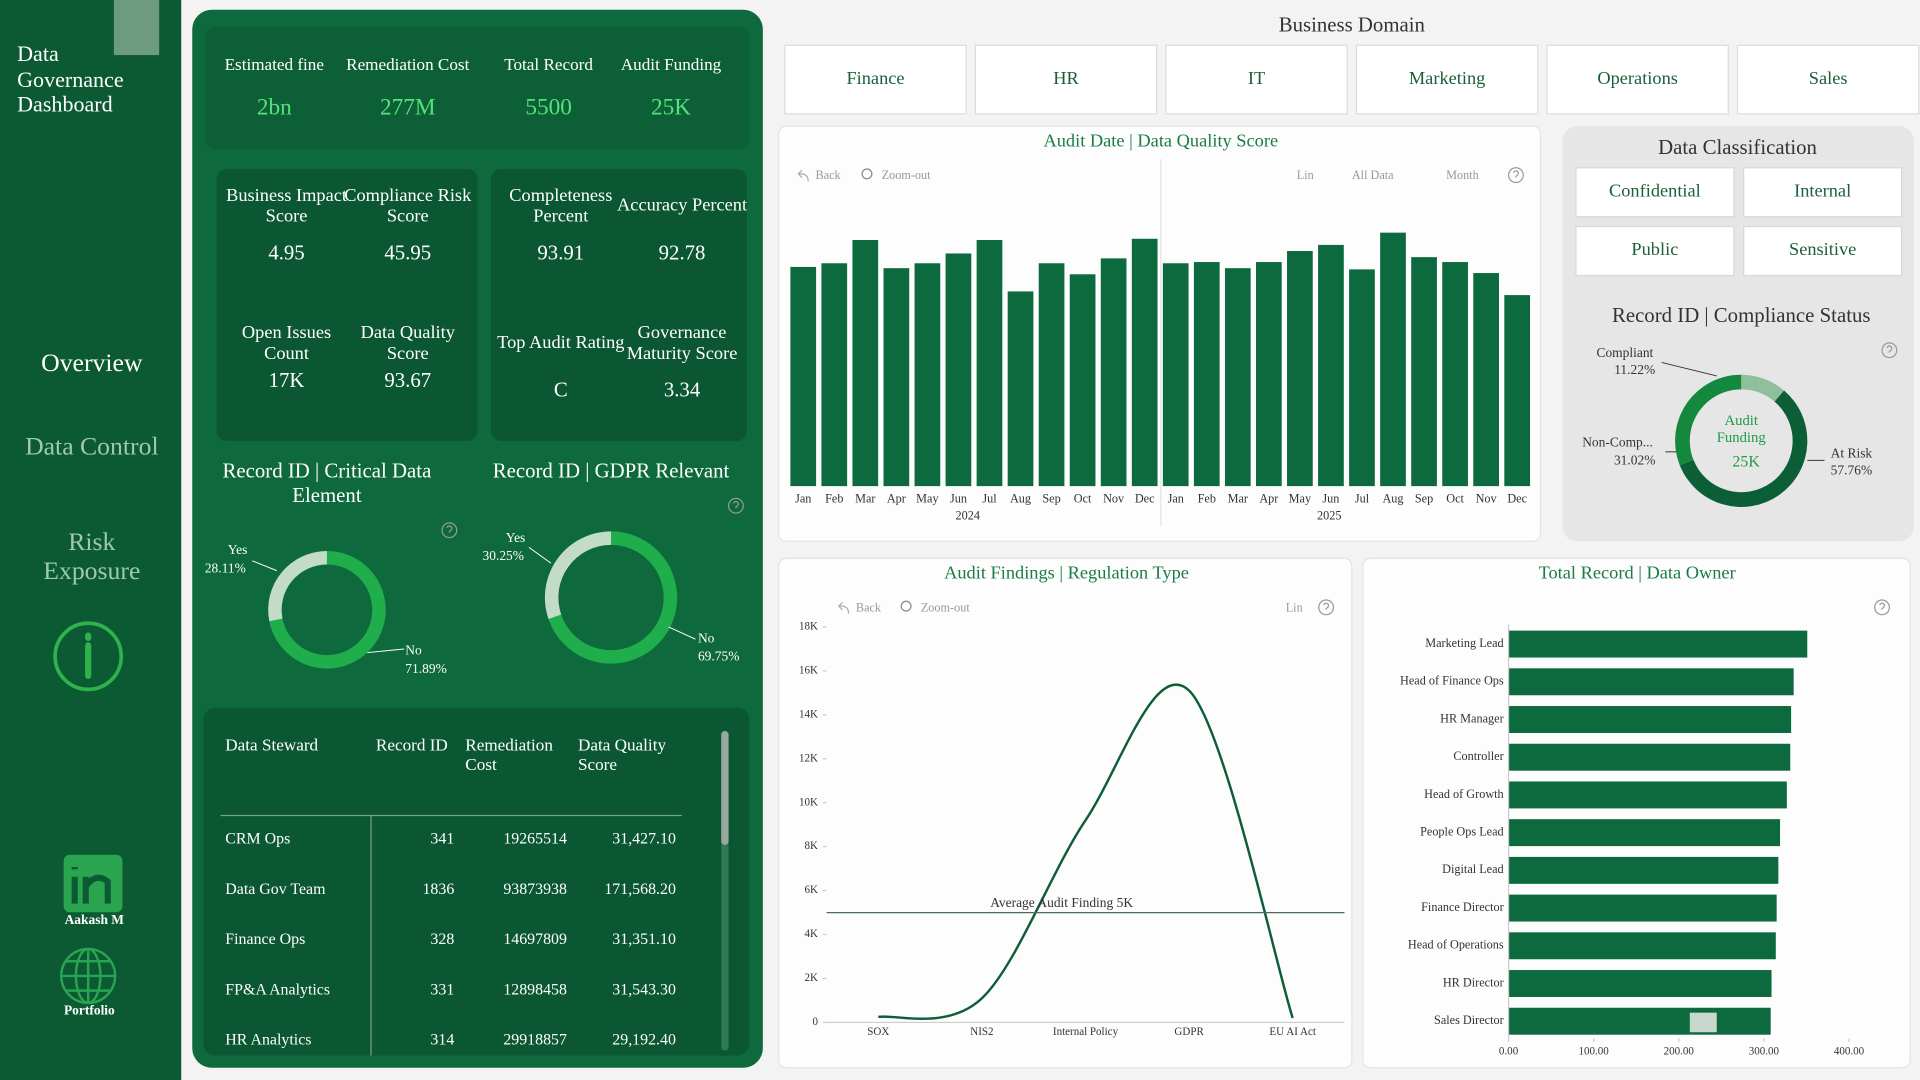 The height and width of the screenshot is (1080, 1920). What do you see at coordinates (286, 252) in the screenshot?
I see `card-value: 4.95` at bounding box center [286, 252].